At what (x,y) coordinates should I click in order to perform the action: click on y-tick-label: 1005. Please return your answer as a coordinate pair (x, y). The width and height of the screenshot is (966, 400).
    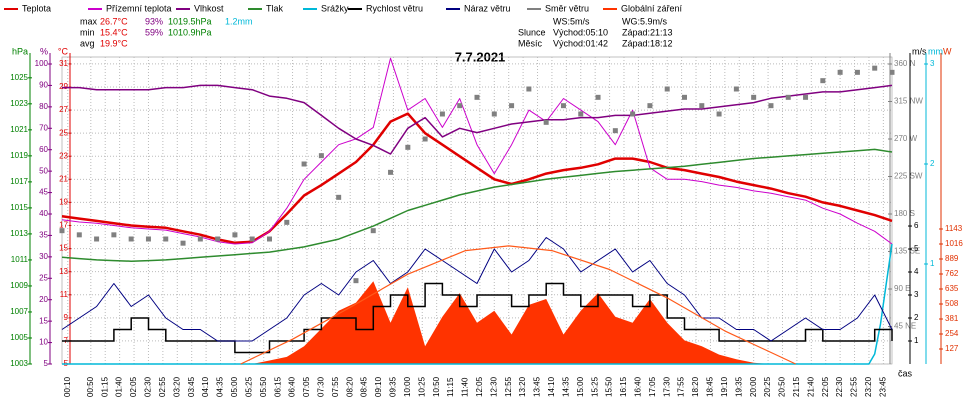
    Looking at the image, I should click on (19, 337).